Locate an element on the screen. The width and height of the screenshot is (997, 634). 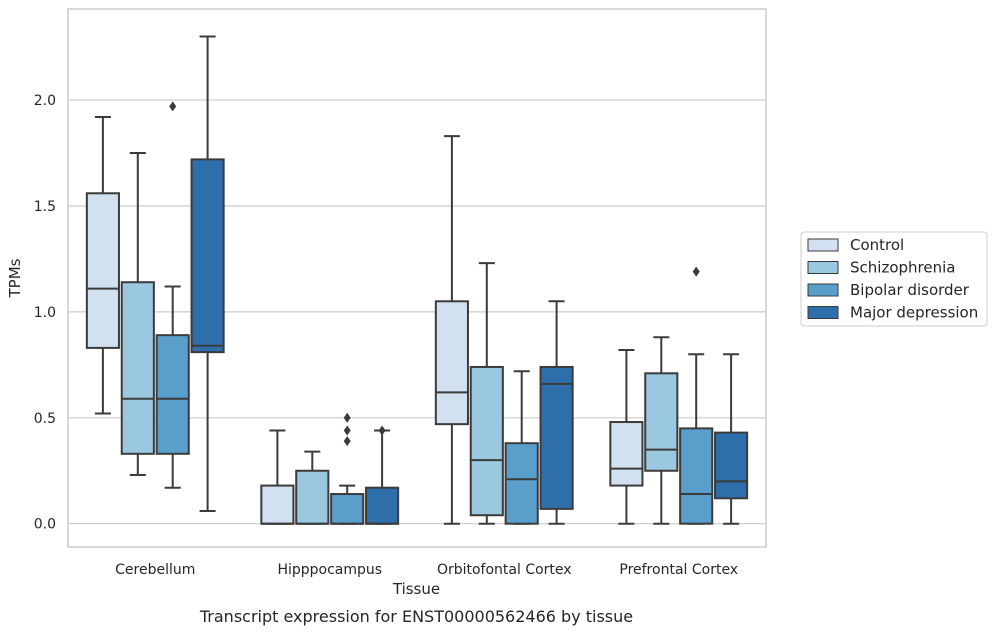
x-axis-title: Tissue is located at coordinates (416, 589).